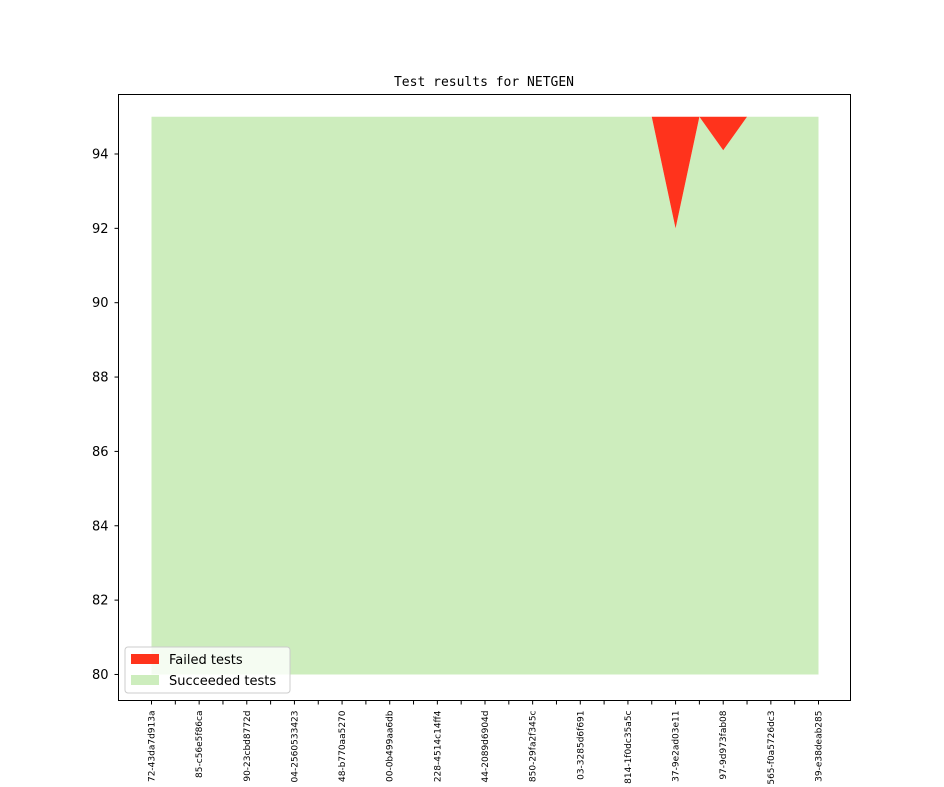 The height and width of the screenshot is (787, 944). I want to click on x-tick-label: 72-43da7d913a, so click(153, 747).